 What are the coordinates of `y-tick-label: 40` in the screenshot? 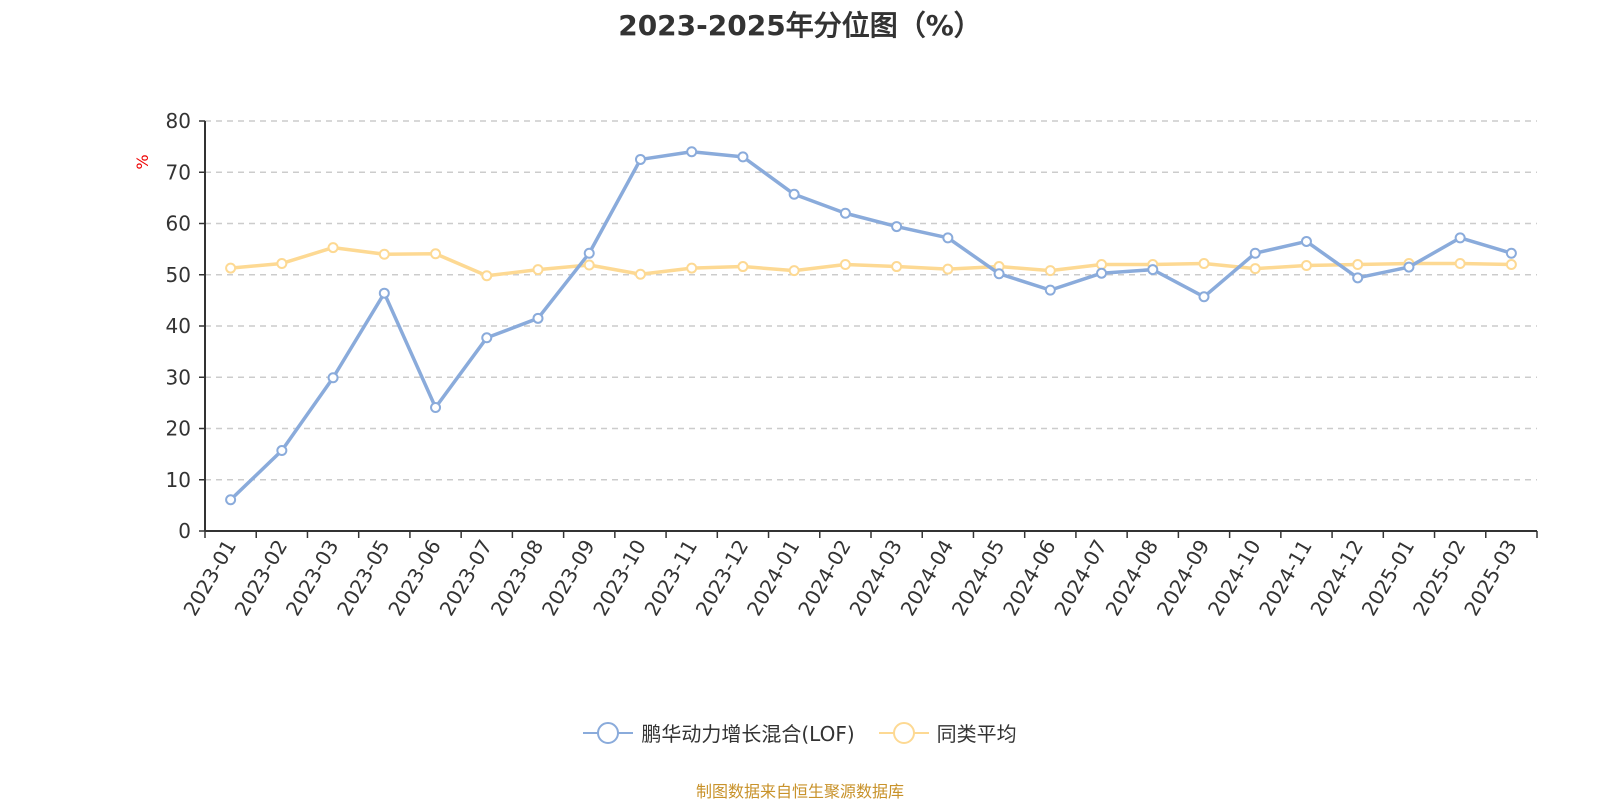 It's located at (178, 326).